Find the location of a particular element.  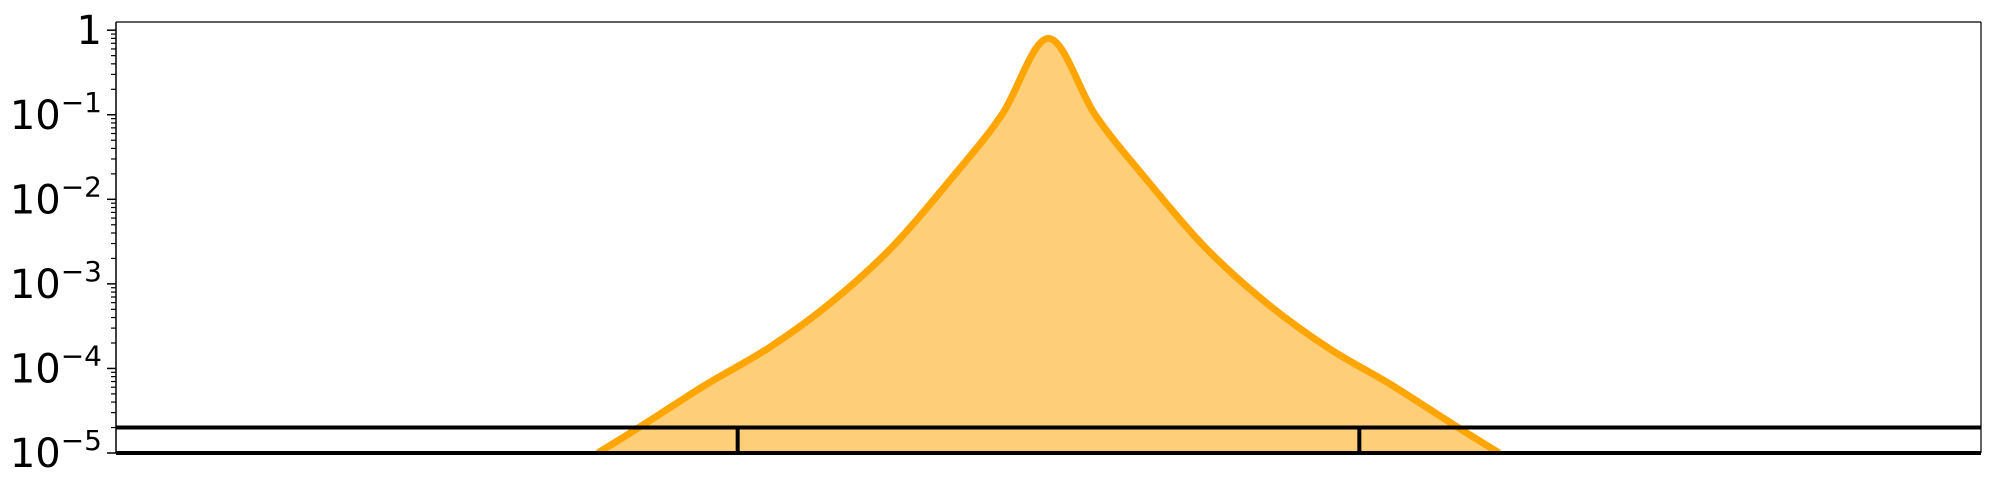

y-tick-label: 10⁻² is located at coordinates (56, 196).